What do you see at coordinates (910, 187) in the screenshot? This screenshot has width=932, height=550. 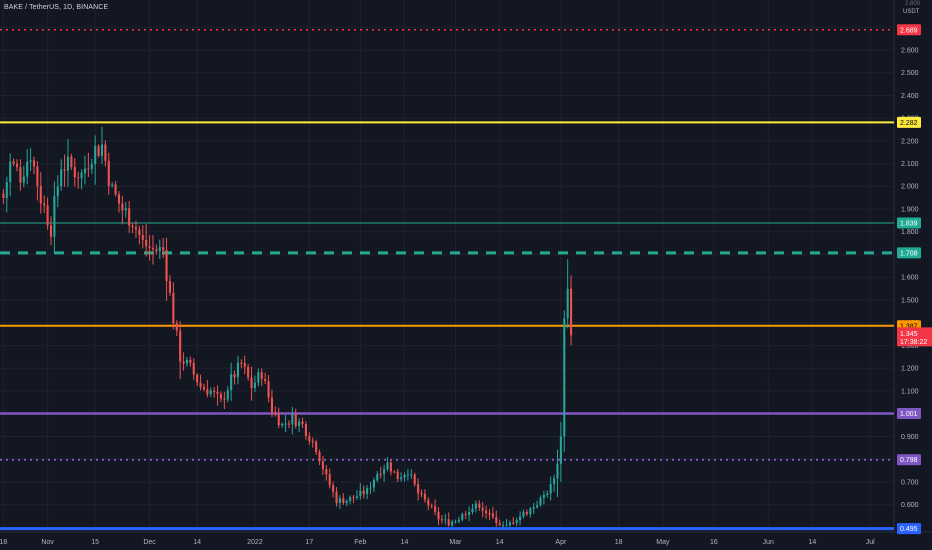 I see `y-tick-label: 2.000` at bounding box center [910, 187].